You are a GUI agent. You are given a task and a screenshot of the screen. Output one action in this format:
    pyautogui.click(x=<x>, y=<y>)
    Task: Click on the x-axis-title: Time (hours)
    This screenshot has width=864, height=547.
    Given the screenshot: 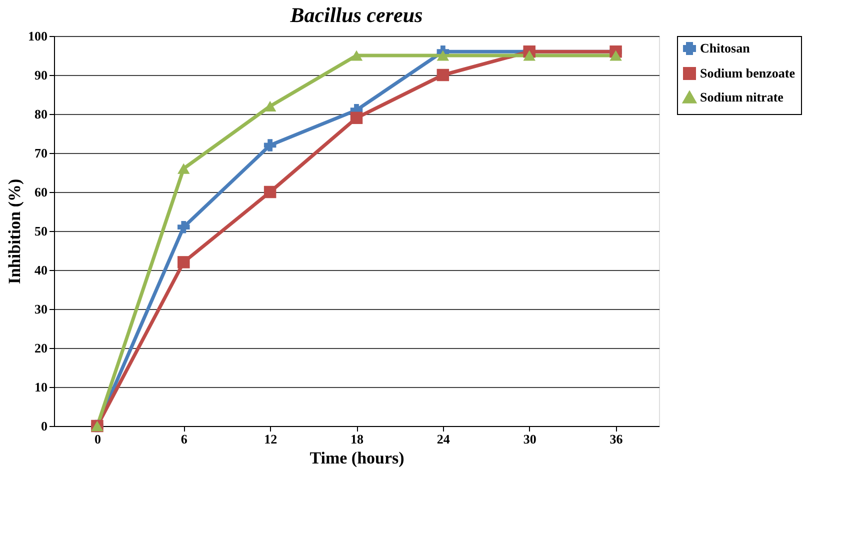 What is the action you would take?
    pyautogui.click(x=357, y=458)
    